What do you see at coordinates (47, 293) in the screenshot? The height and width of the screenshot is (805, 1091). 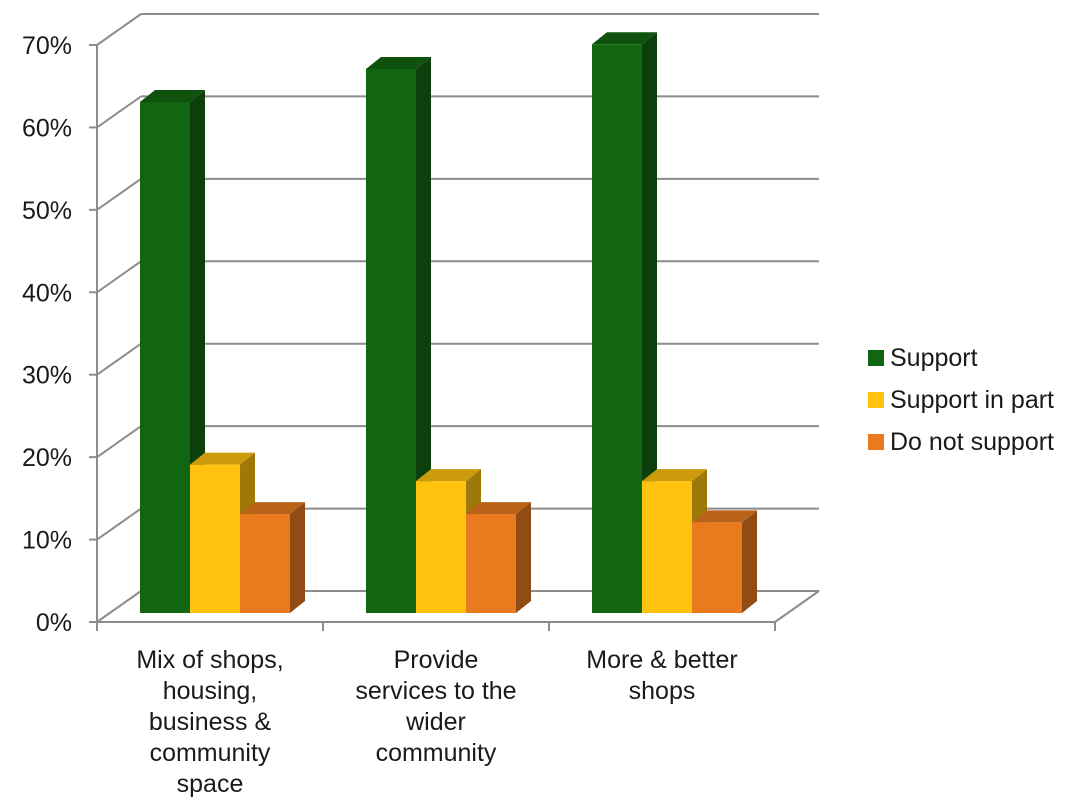 I see `y-tick-label: 40%` at bounding box center [47, 293].